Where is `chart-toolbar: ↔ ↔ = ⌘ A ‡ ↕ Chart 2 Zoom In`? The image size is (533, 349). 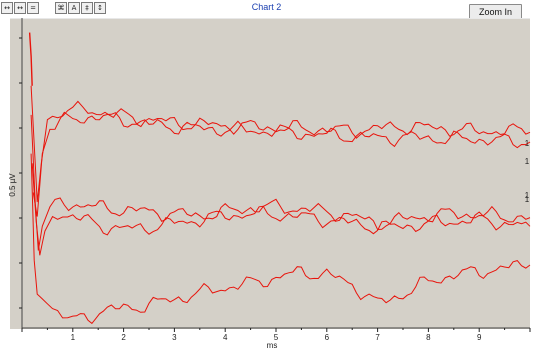 chart-toolbar: ↔ ↔ = ⌘ A ‡ ↕ Chart 2 Zoom In is located at coordinates (266, 10).